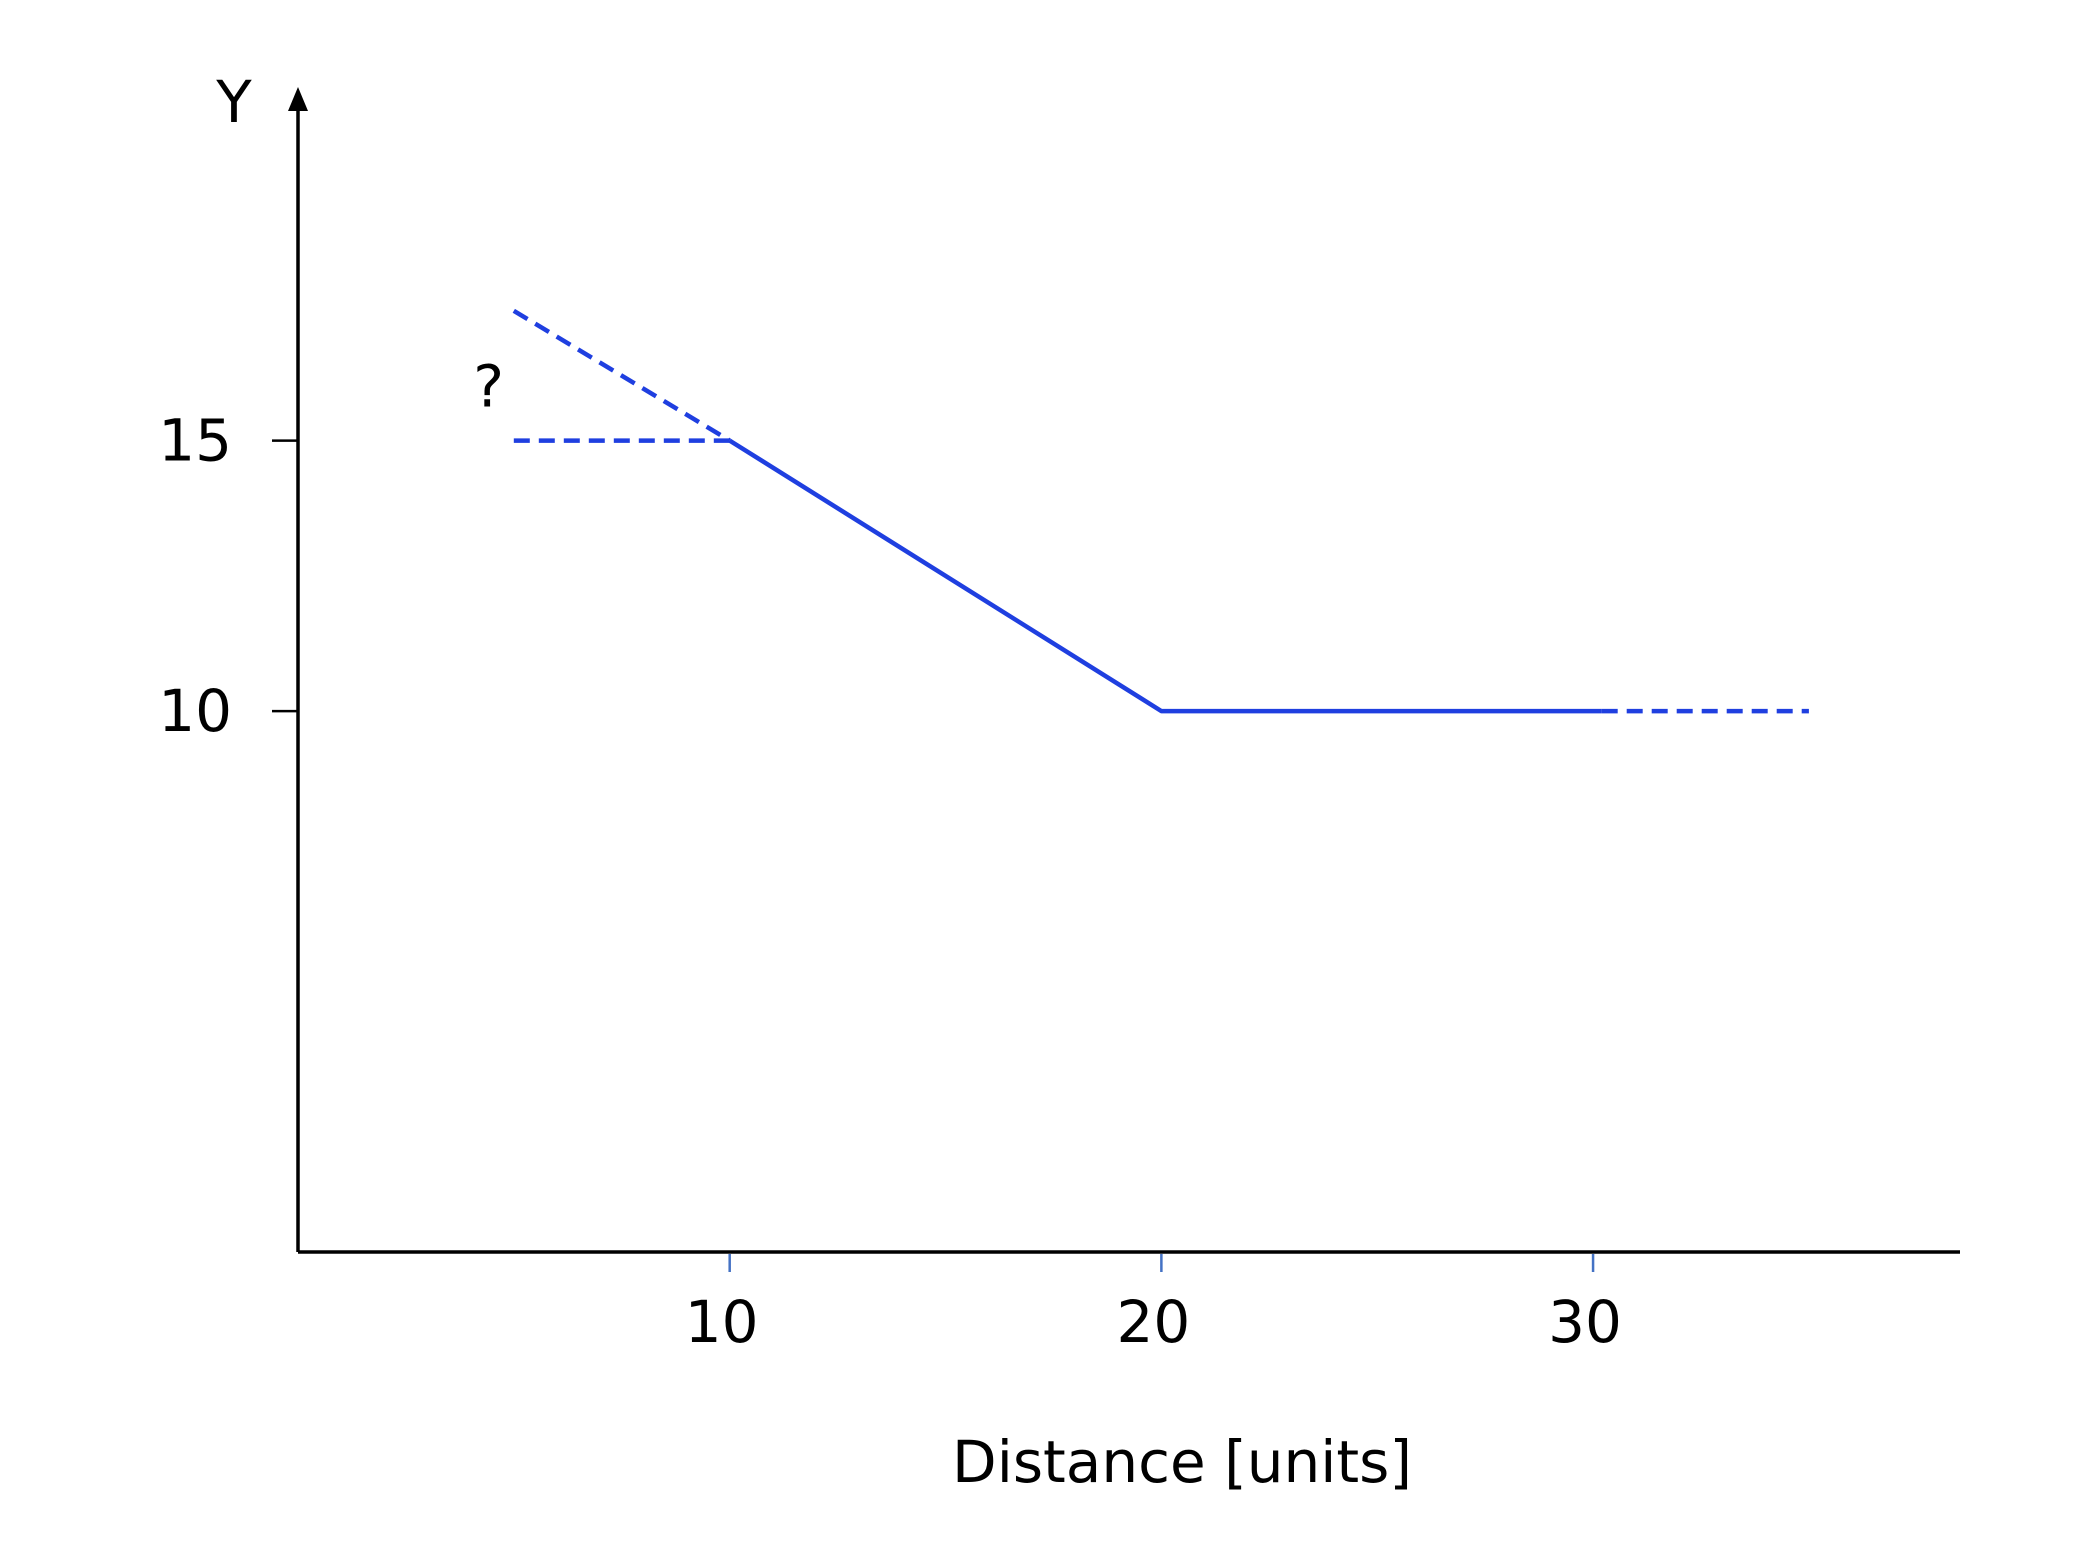 The height and width of the screenshot is (1548, 2092). What do you see at coordinates (1153, 1322) in the screenshot?
I see `x-tick-label: 20` at bounding box center [1153, 1322].